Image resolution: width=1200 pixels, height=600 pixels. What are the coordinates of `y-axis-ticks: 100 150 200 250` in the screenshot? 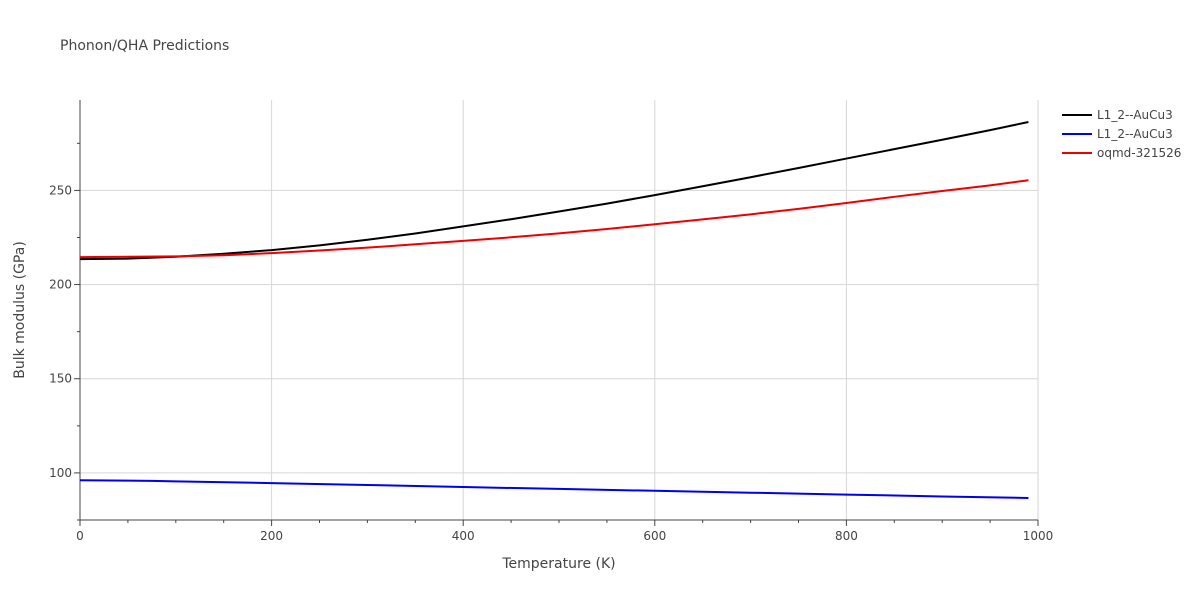 It's located at (60, 331).